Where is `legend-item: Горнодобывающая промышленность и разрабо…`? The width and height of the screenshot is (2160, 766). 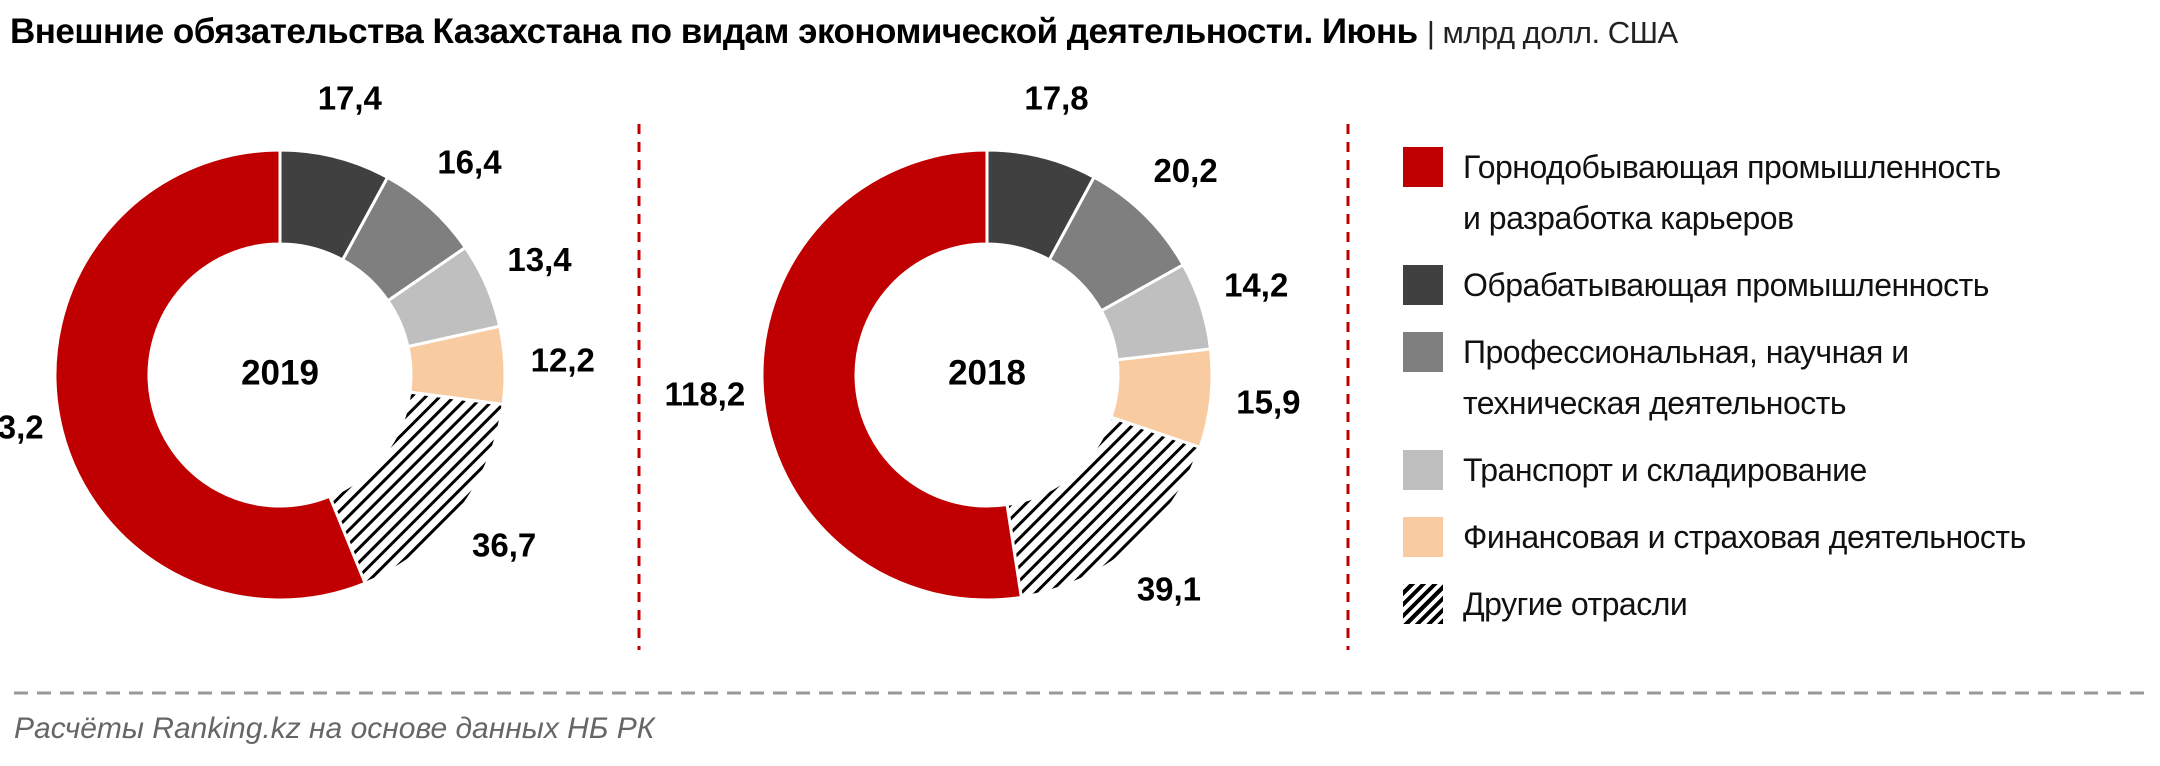
legend-item: Горнодобывающая промышленность и разрабо… is located at coordinates (1714, 193).